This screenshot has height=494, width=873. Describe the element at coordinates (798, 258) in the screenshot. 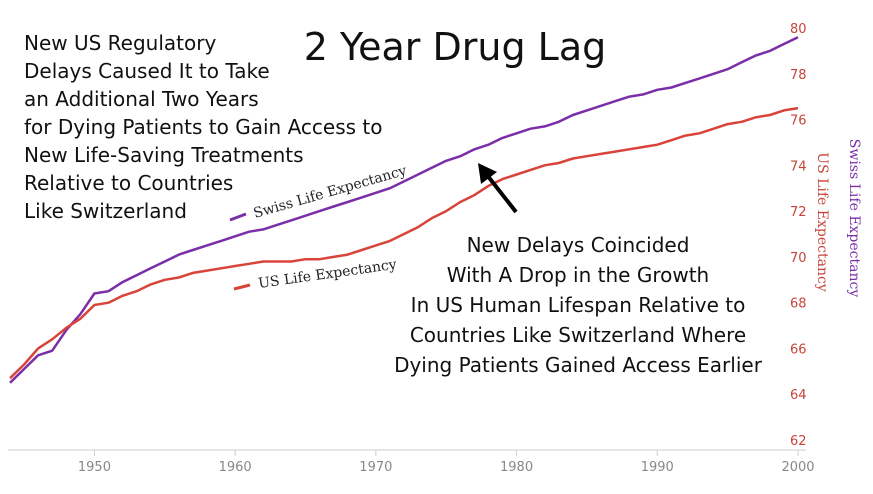

I see `y-tick-label: 70` at that location.